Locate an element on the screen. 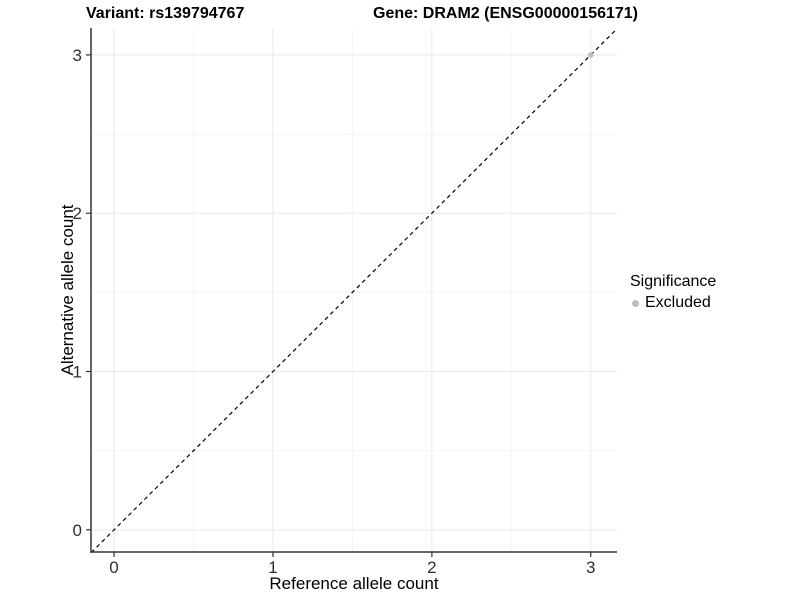 The image size is (800, 600). legend-item-label: Excluded is located at coordinates (678, 302).